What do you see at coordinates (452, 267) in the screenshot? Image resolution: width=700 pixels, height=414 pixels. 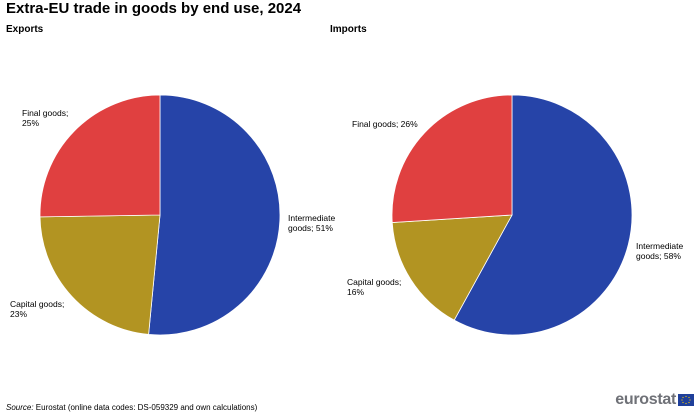 I see `pie-slice-imports-capital-goods` at bounding box center [452, 267].